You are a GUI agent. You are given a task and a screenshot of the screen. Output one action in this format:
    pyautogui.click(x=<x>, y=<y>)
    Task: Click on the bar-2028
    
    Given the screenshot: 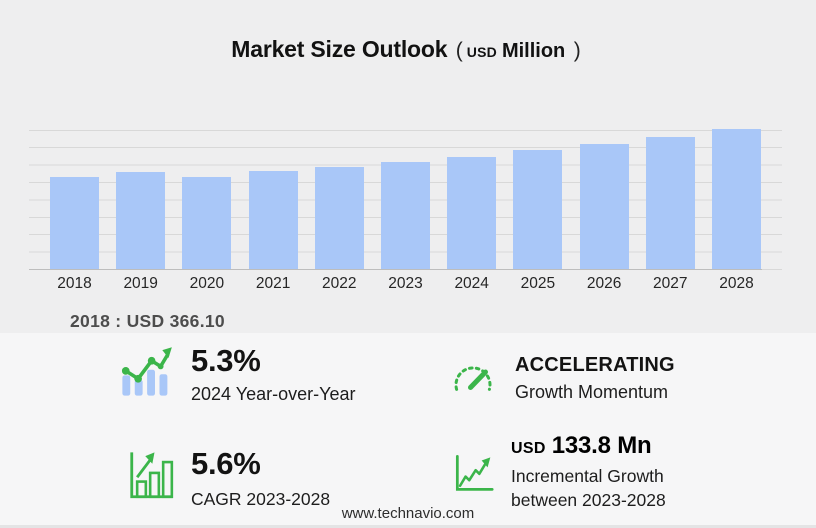 What is the action you would take?
    pyautogui.click(x=736, y=198)
    